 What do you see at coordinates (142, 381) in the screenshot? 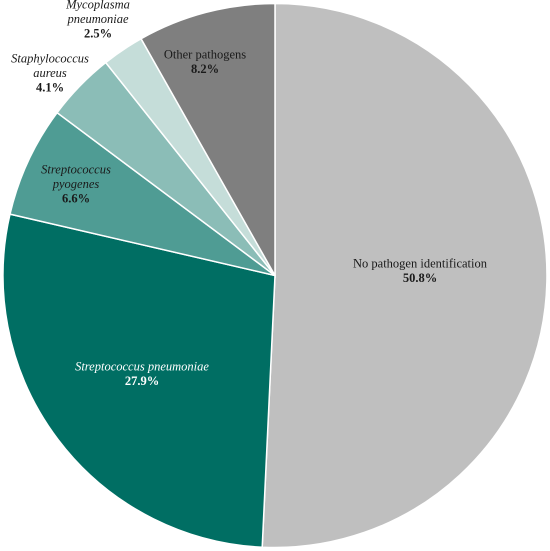
I see `slice-label-value-1: 27.9%` at bounding box center [142, 381].